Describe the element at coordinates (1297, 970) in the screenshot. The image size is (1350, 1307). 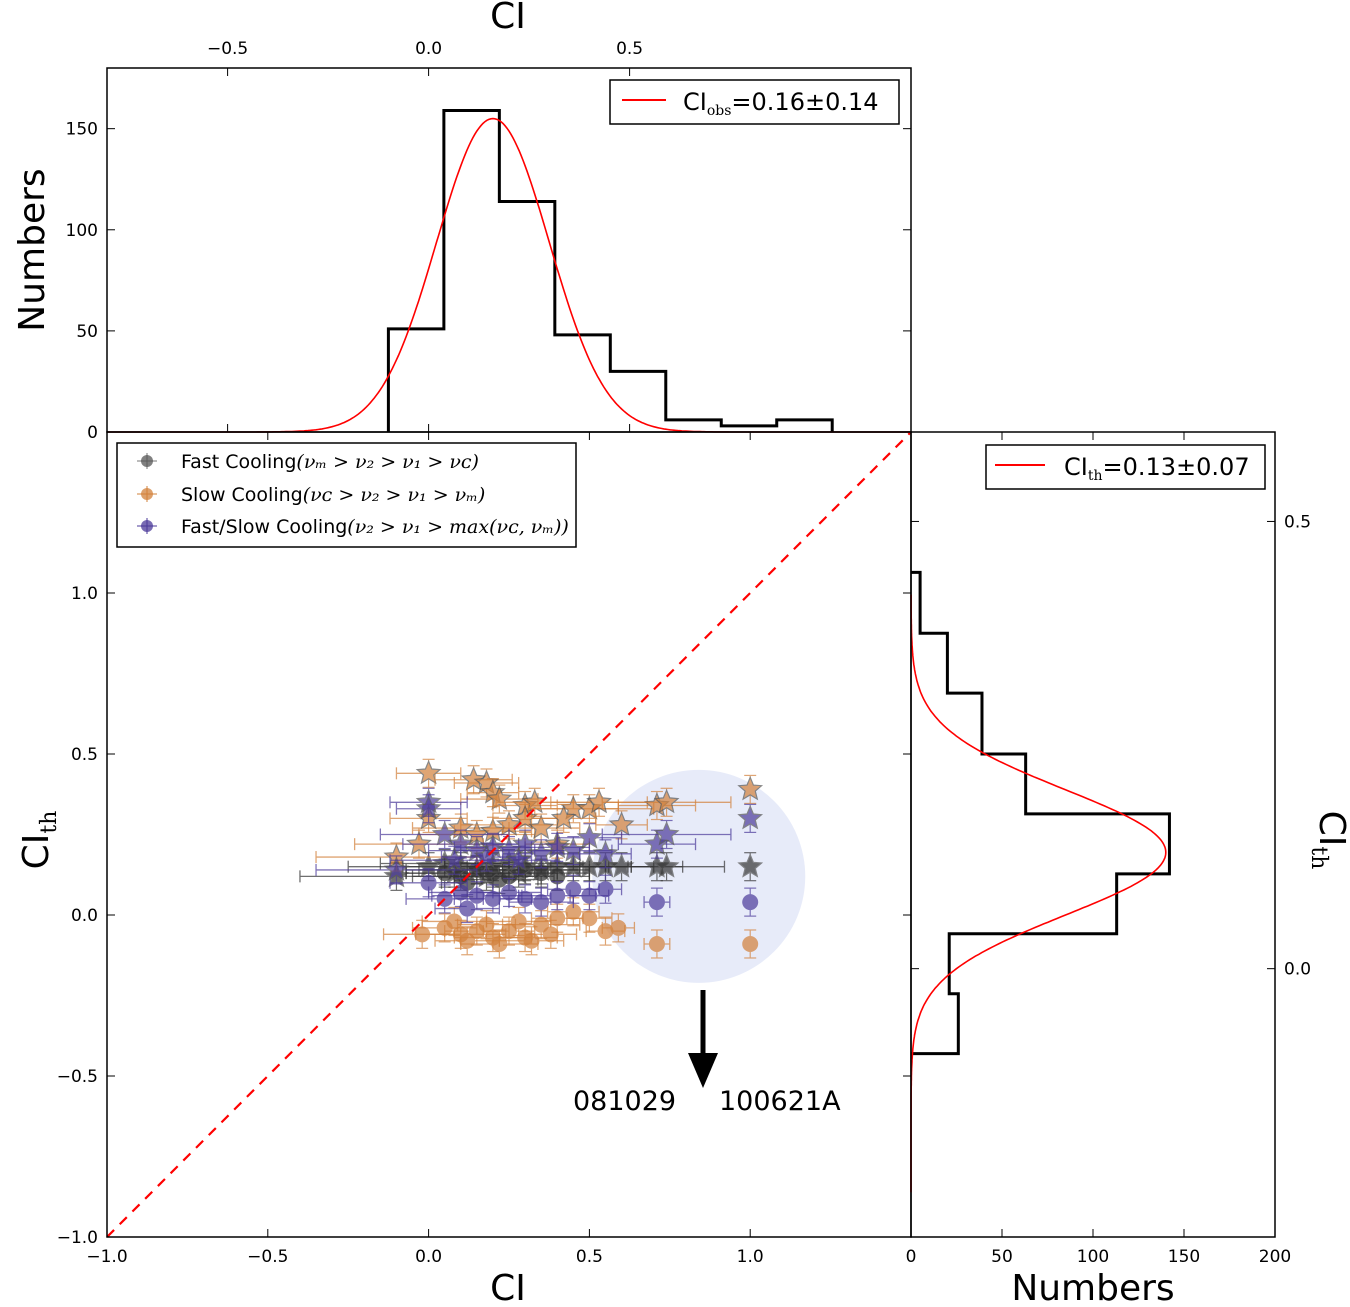
I see `right-ytick-label: 0.0` at that location.